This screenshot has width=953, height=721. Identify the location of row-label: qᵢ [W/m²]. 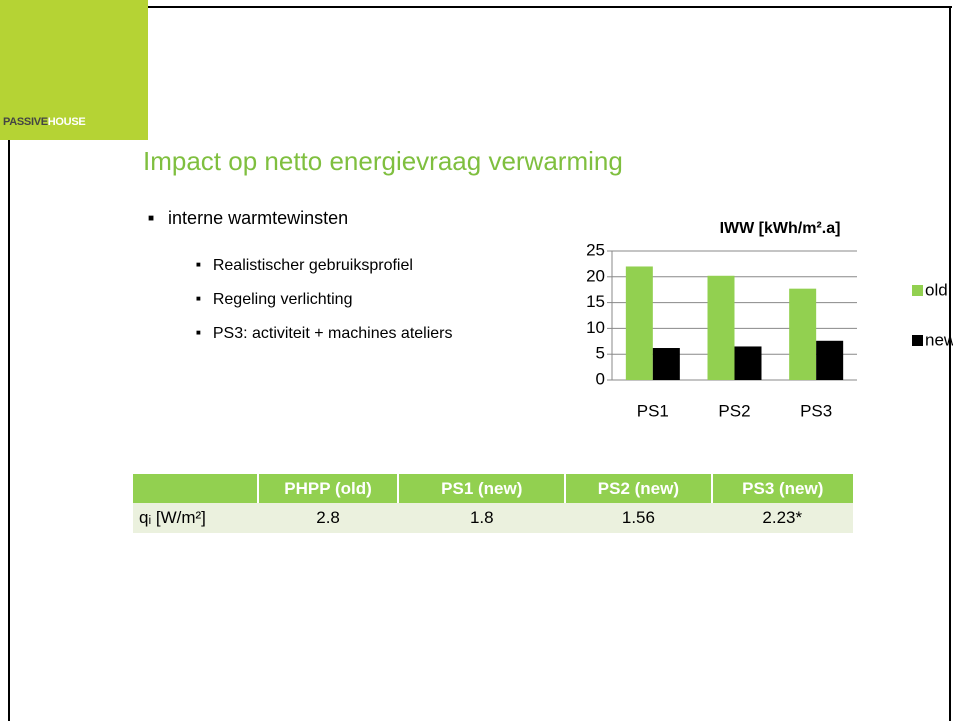
(172, 517).